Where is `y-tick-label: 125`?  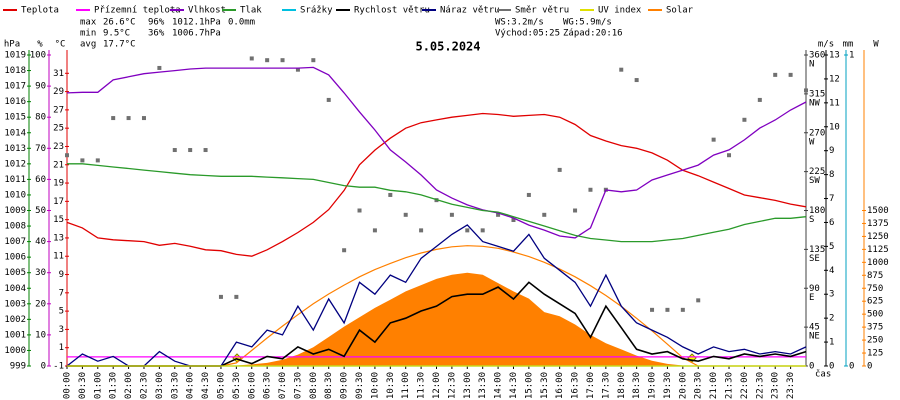
y-tick-label: 125 is located at coordinates (875, 354).